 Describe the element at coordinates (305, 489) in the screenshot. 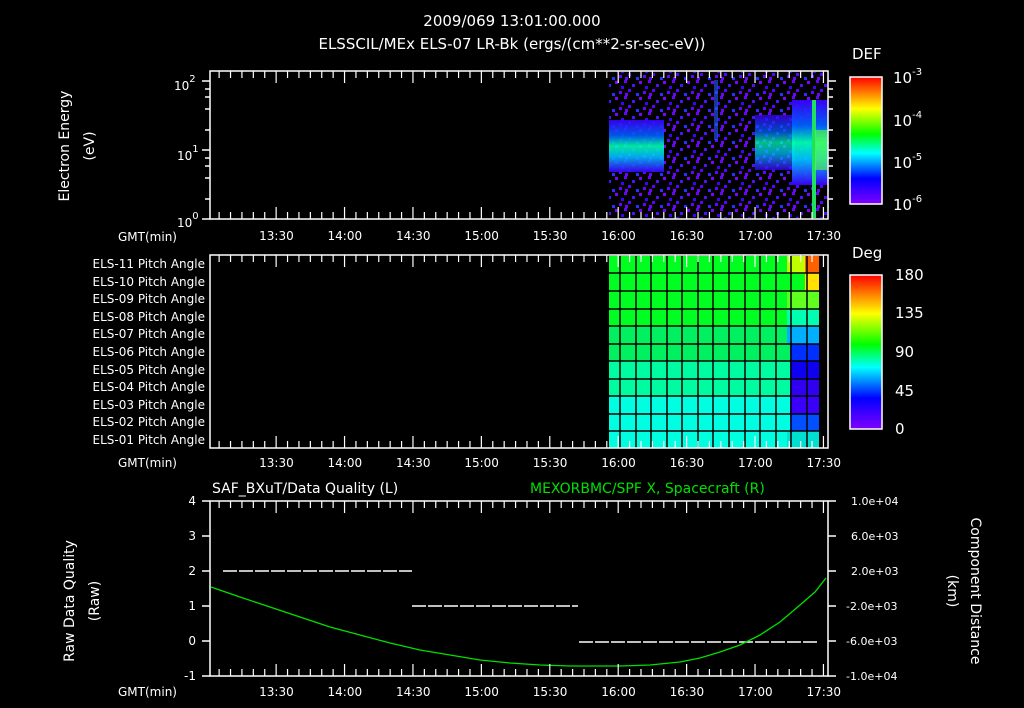

I see `panel3-left-title: SAF_BXuT/Data Quality (L)` at that location.